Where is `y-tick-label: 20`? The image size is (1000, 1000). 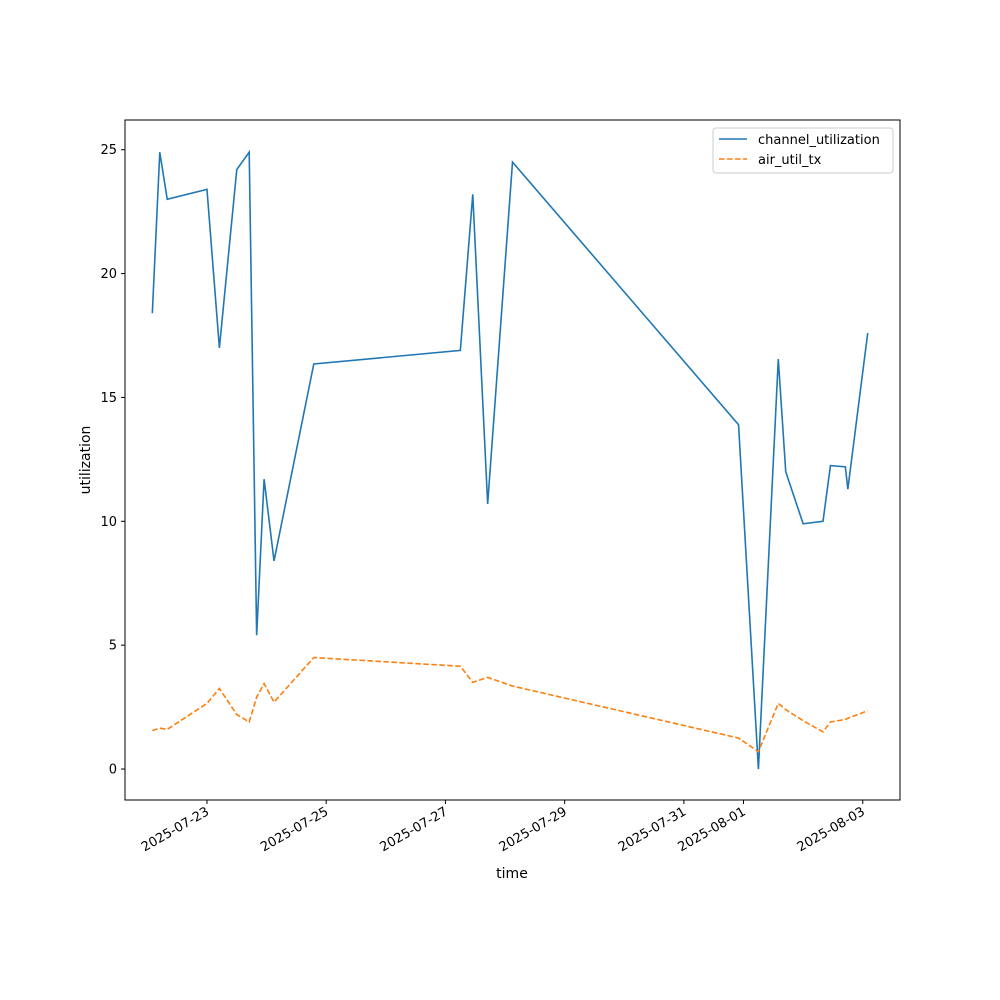
y-tick-label: 20 is located at coordinates (108, 274).